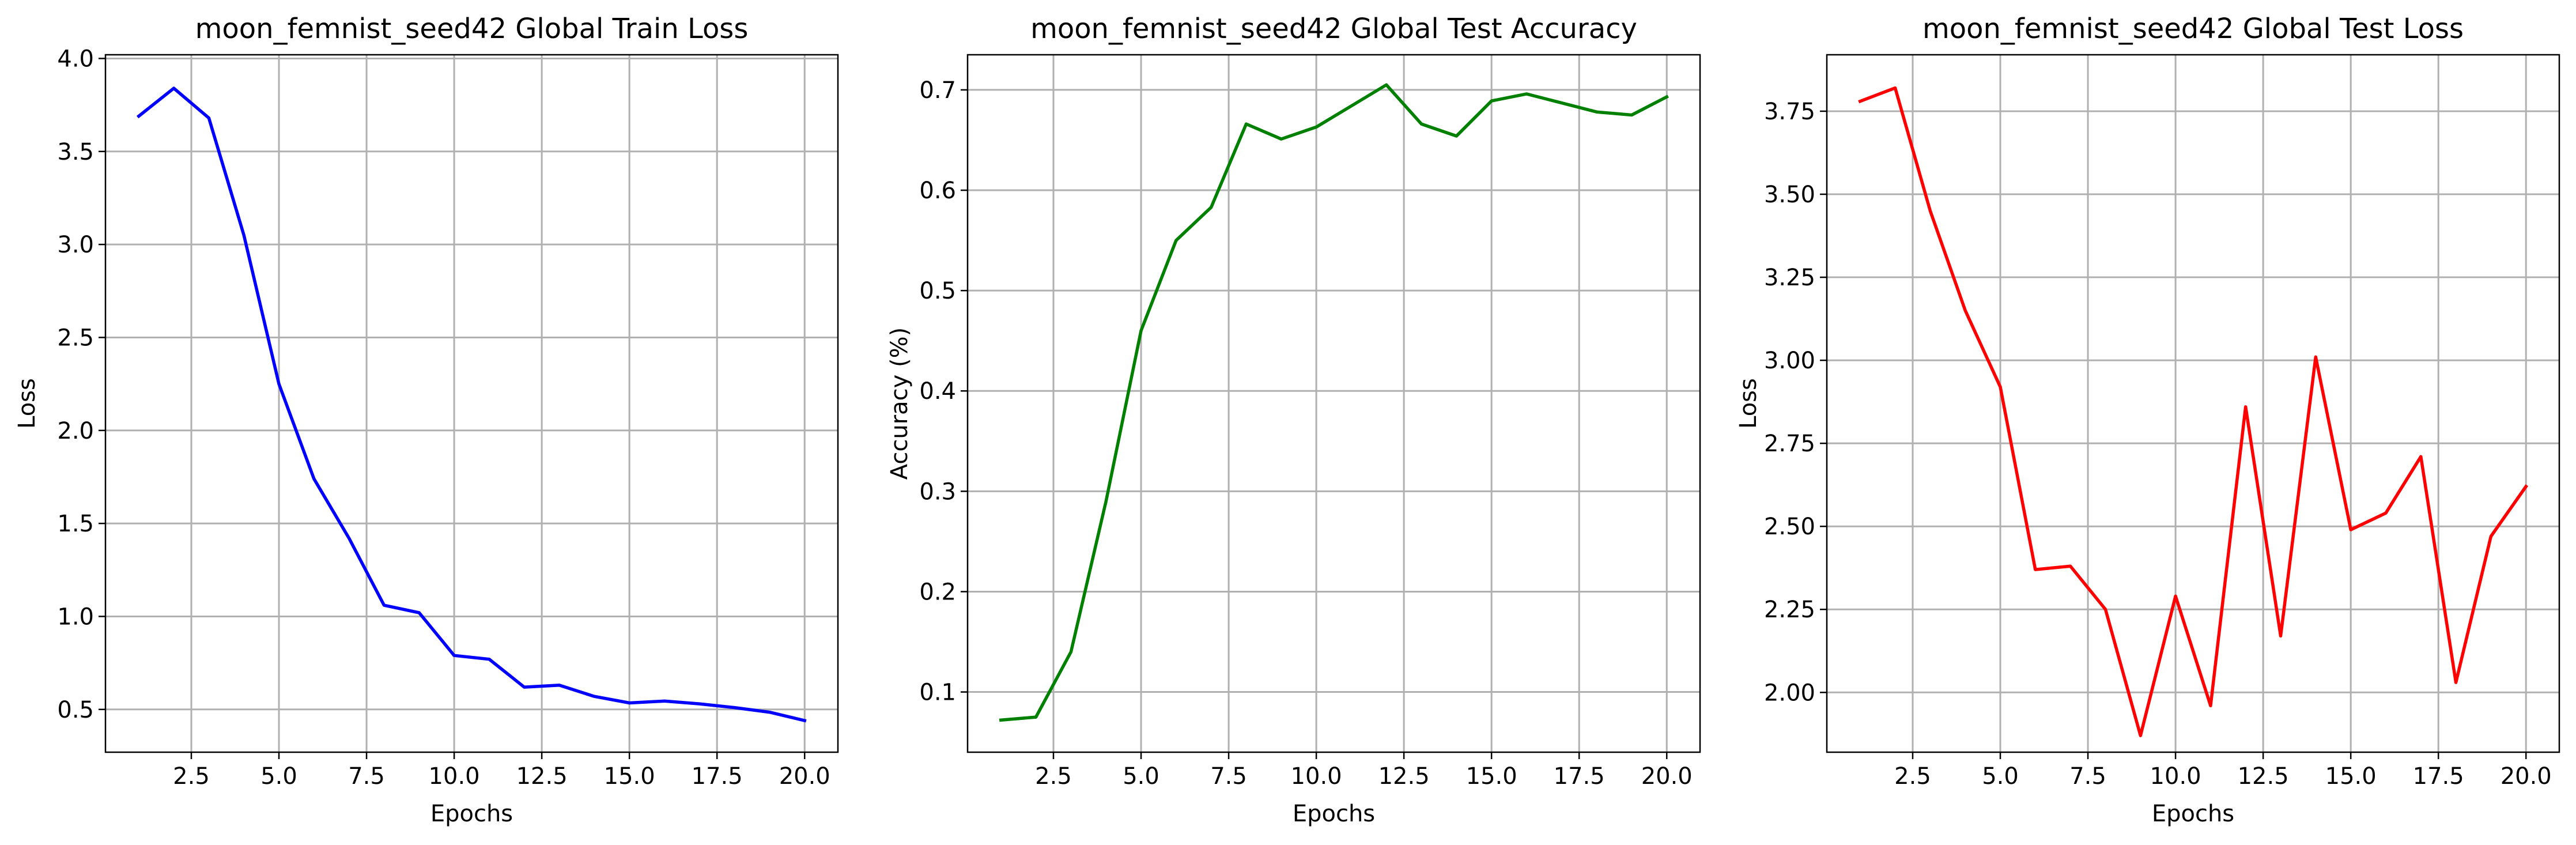 The height and width of the screenshot is (845, 2576). I want to click on y-tick-label: 0.4, so click(937, 391).